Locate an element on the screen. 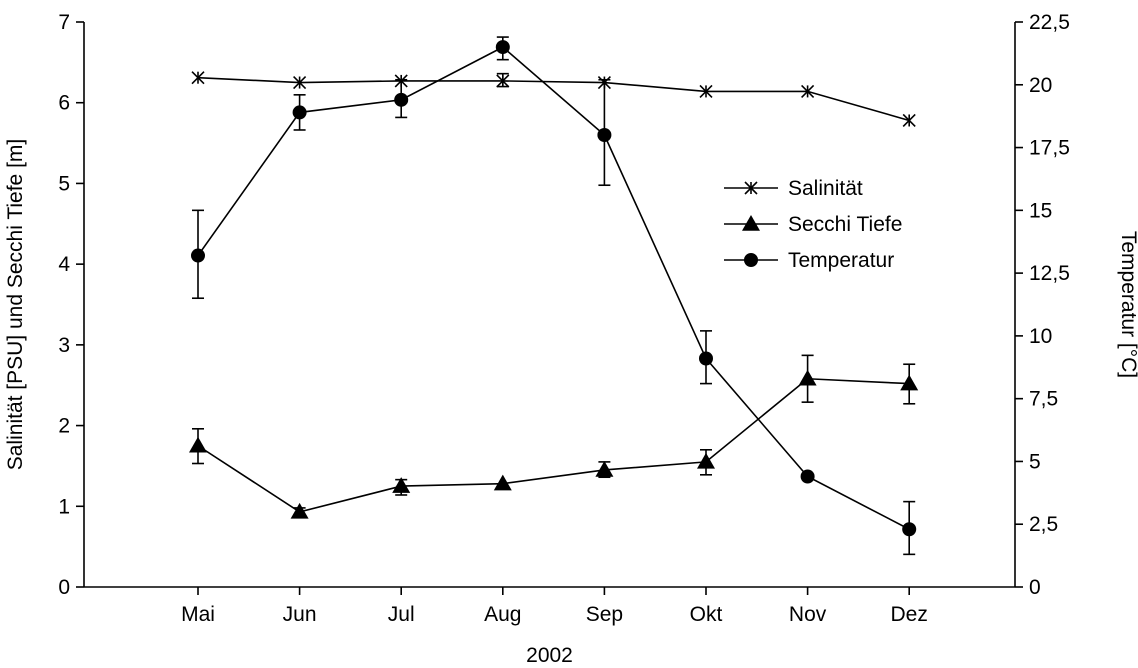 This screenshot has width=1138, height=668. y-left-tick-label: 1 is located at coordinates (64, 506).